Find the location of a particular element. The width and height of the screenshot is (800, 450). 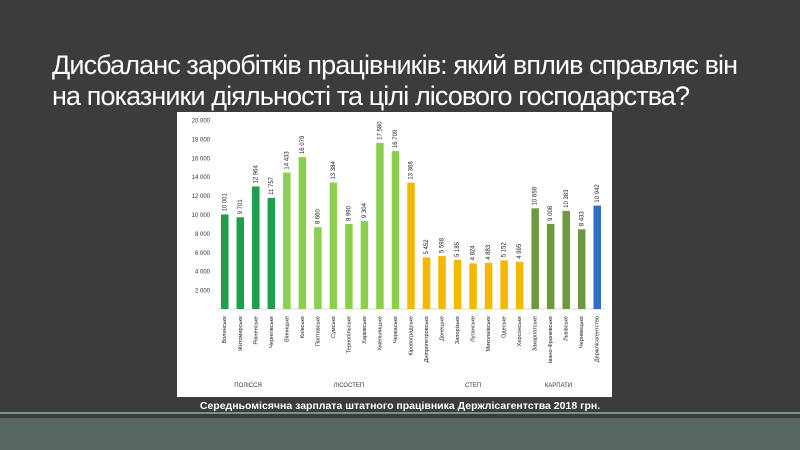

value-label: 10 001 is located at coordinates (225, 201).